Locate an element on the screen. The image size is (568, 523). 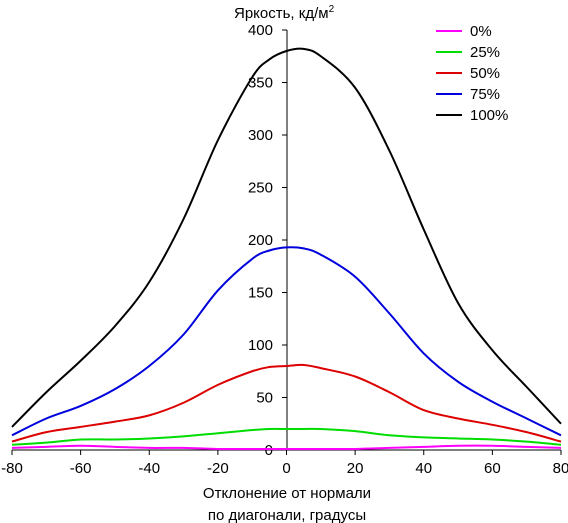
legend-label: 25% is located at coordinates (485, 52).